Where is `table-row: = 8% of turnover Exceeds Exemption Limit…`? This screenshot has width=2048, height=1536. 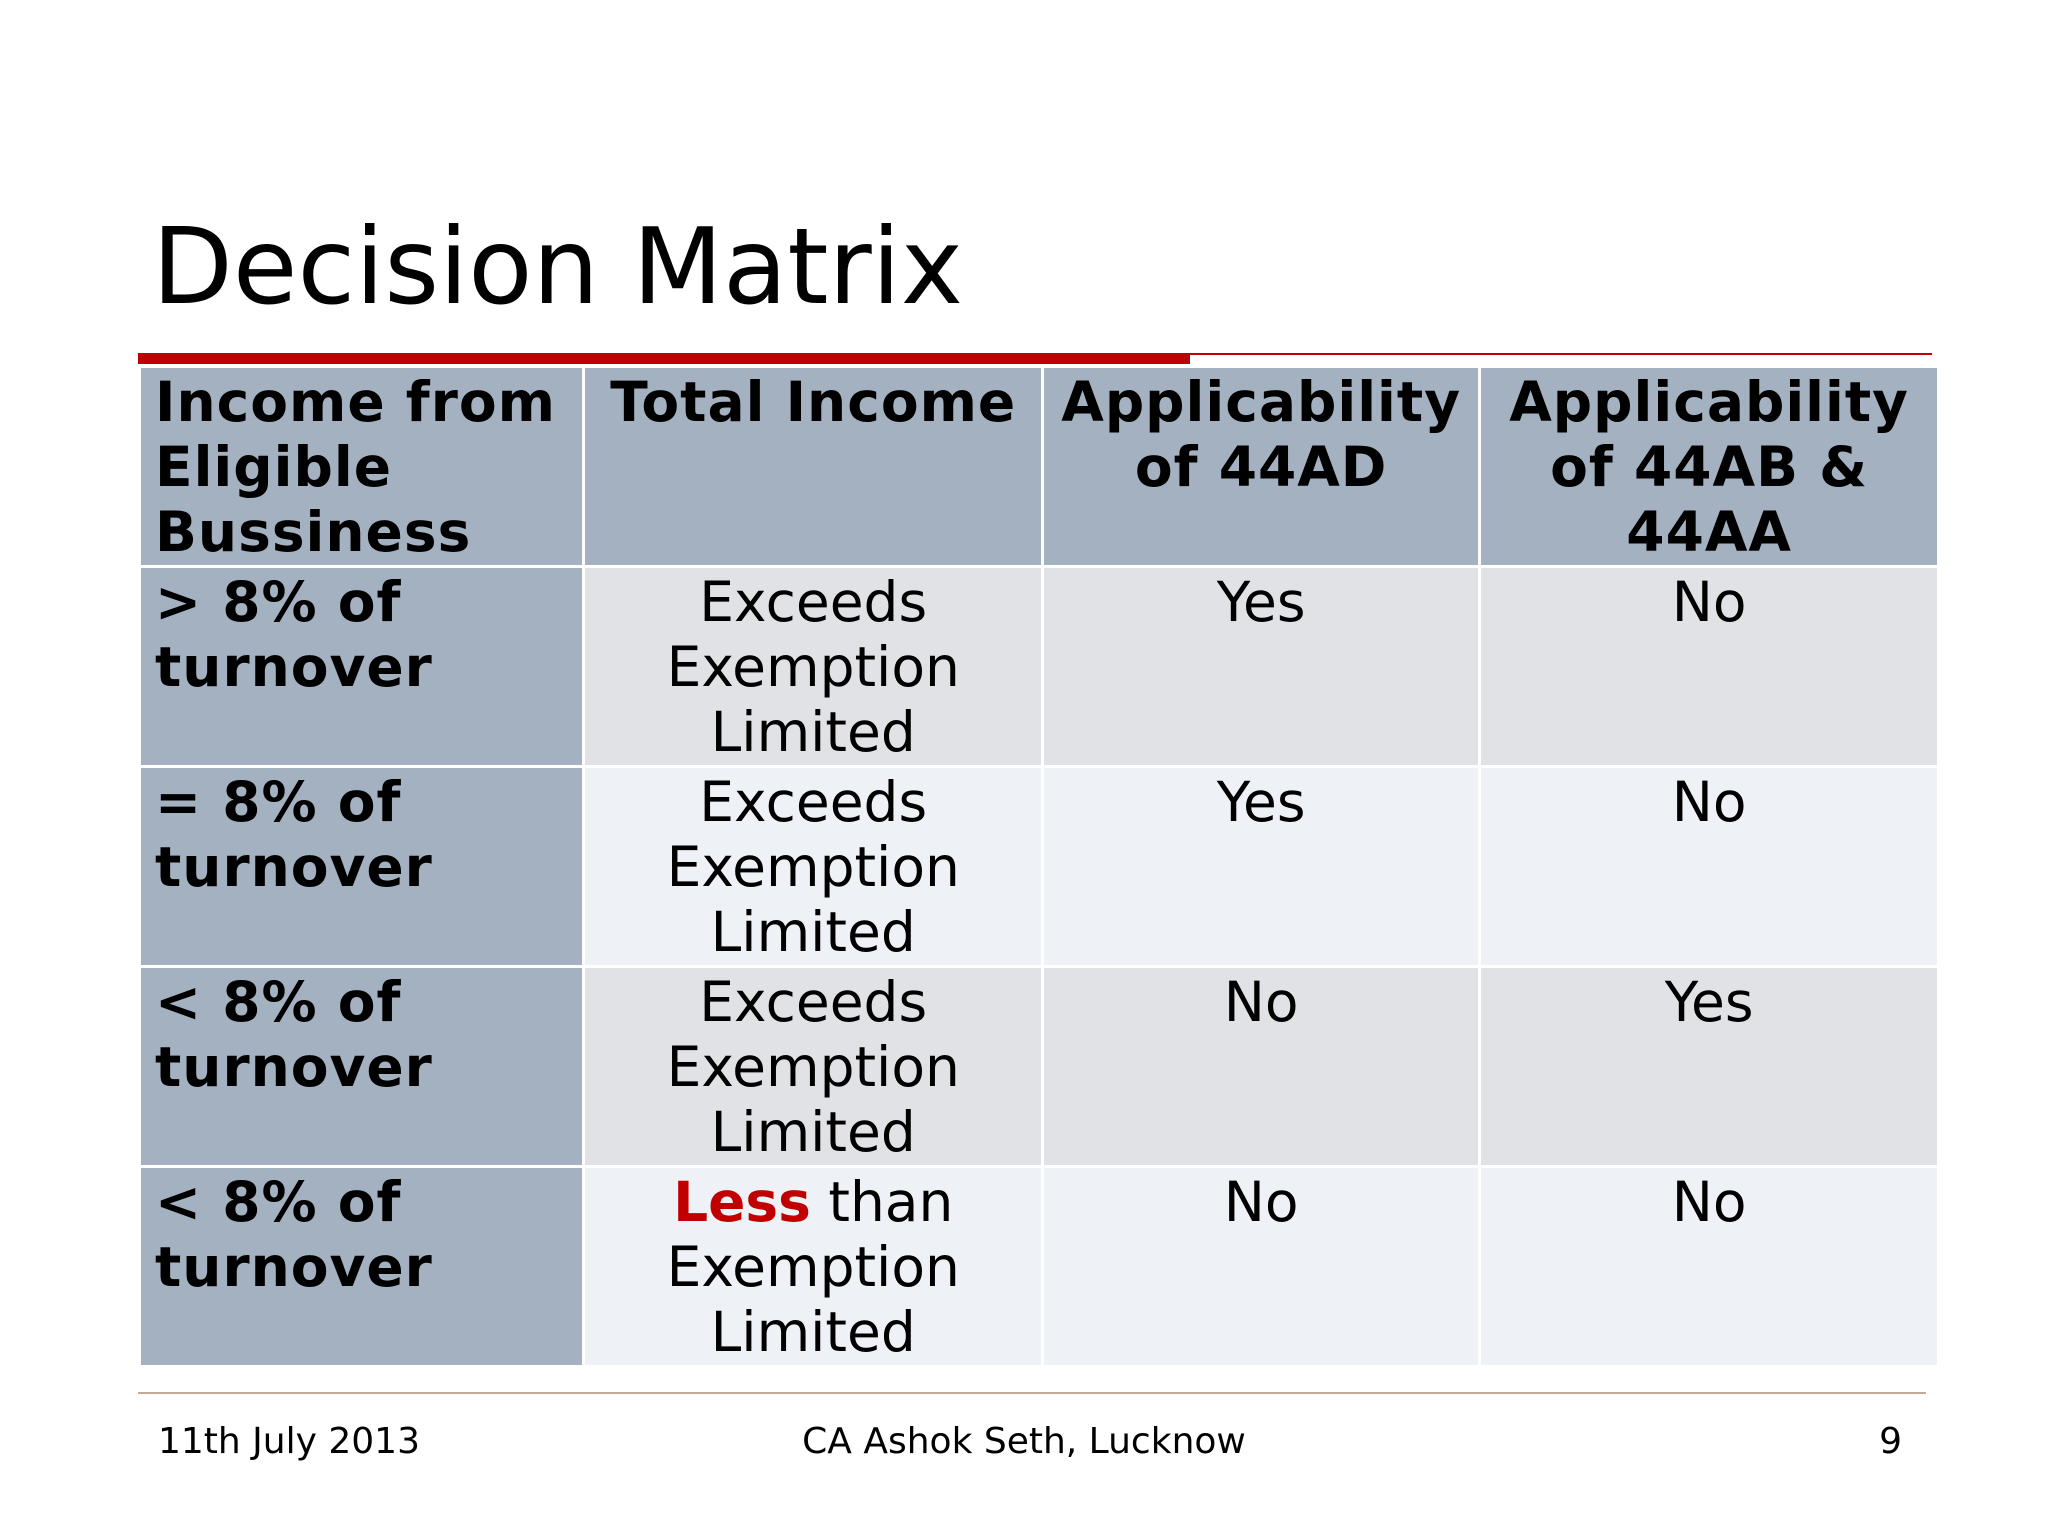
table-row: = 8% of turnover Exceeds Exemption Limit… is located at coordinates (1039, 866).